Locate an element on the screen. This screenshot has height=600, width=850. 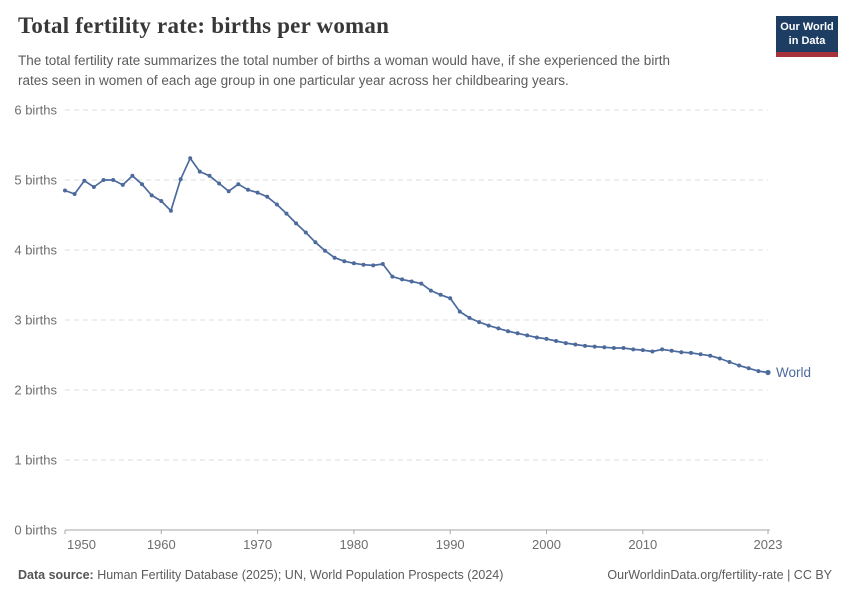
data-source-label: Data source: is located at coordinates (56, 575).